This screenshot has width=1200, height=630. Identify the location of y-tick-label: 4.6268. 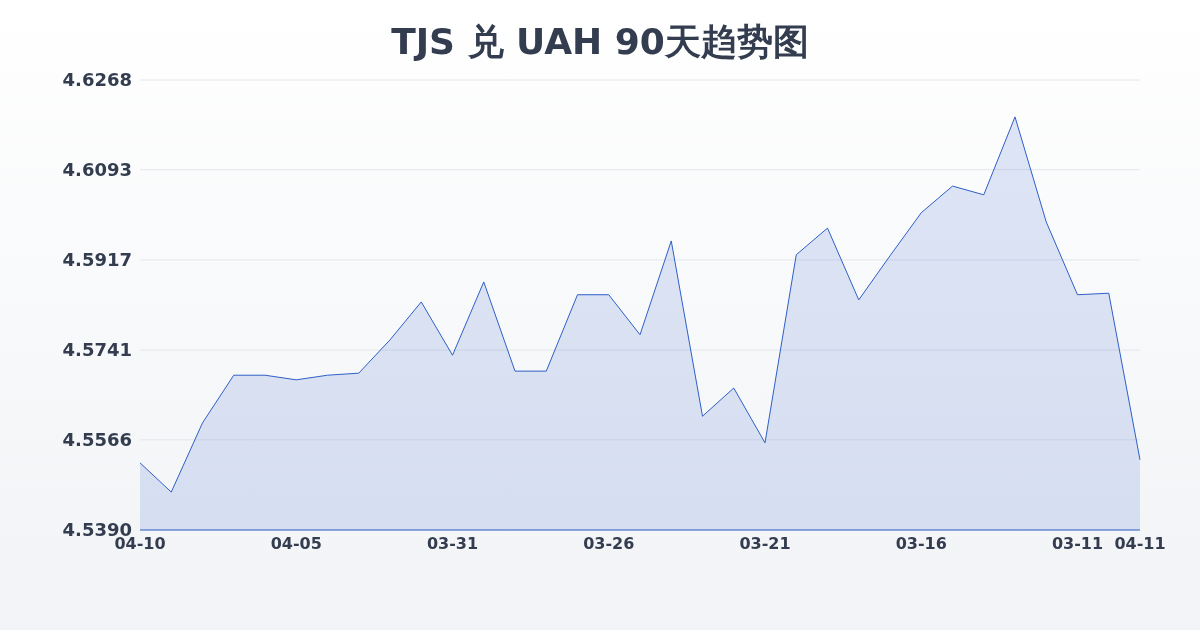
(97, 80).